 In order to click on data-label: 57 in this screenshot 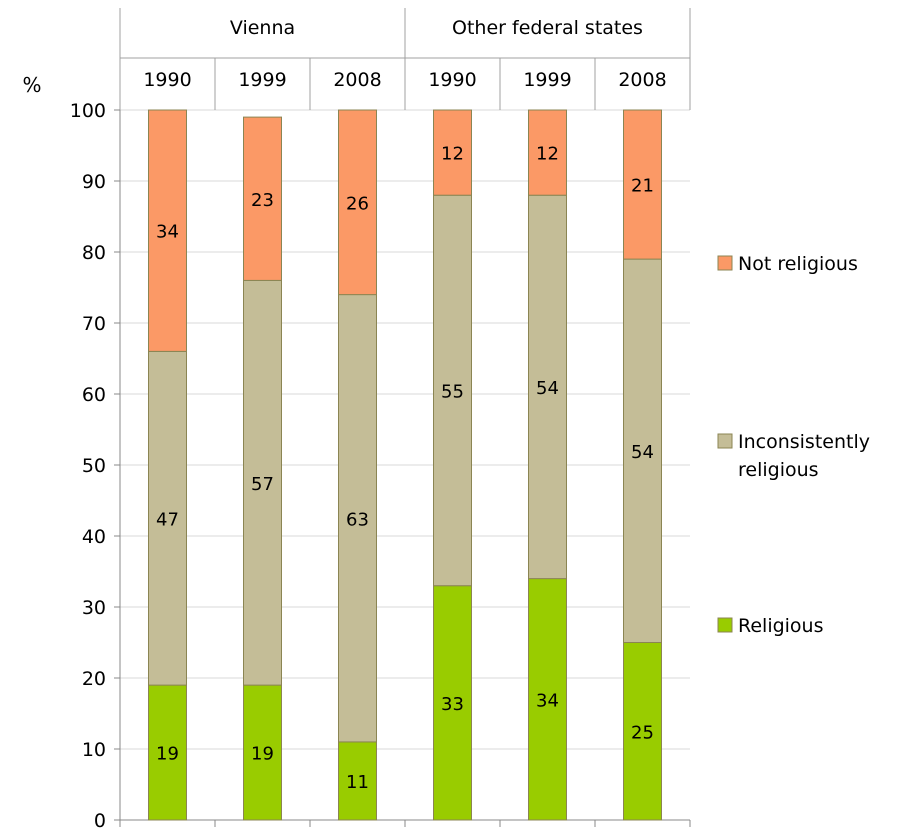, I will do `click(262, 484)`.